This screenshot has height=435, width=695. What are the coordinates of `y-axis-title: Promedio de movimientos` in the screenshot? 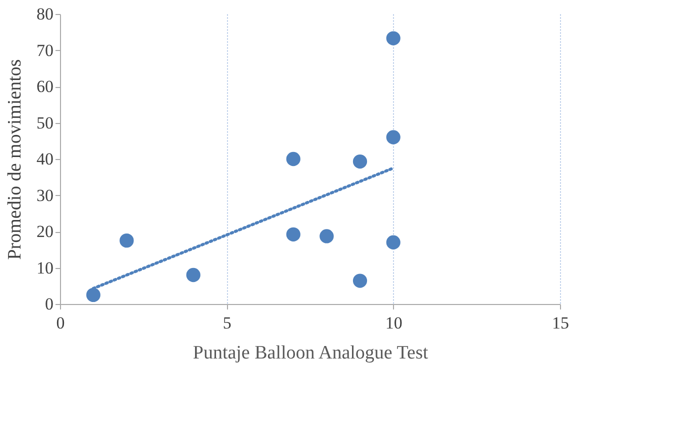 It's located at (15, 159).